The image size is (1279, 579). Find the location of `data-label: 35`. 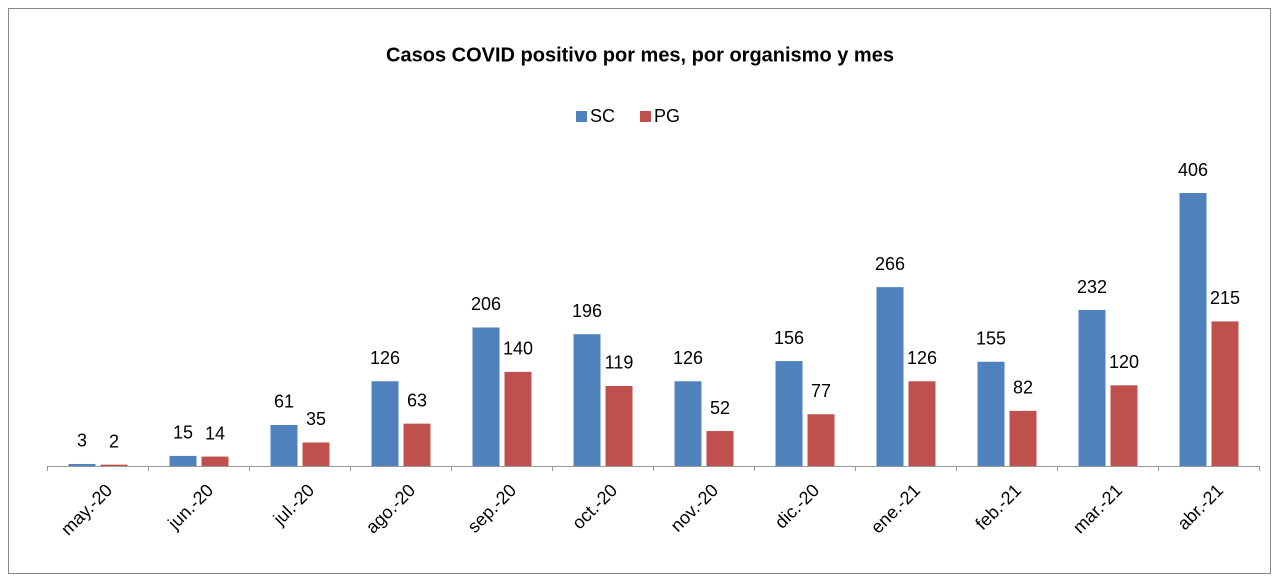

data-label: 35 is located at coordinates (316, 419).